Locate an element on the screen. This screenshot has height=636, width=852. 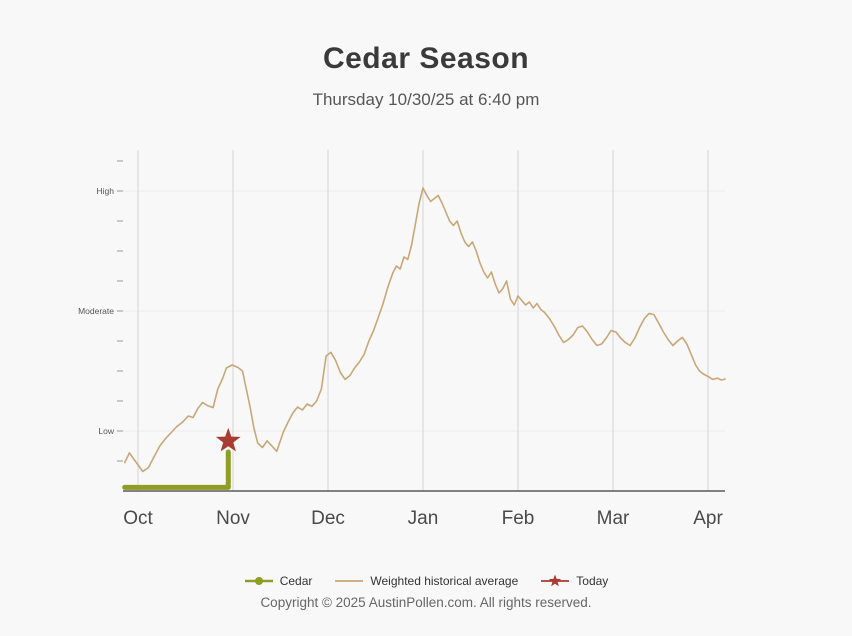
today-star-icon is located at coordinates (555, 581).